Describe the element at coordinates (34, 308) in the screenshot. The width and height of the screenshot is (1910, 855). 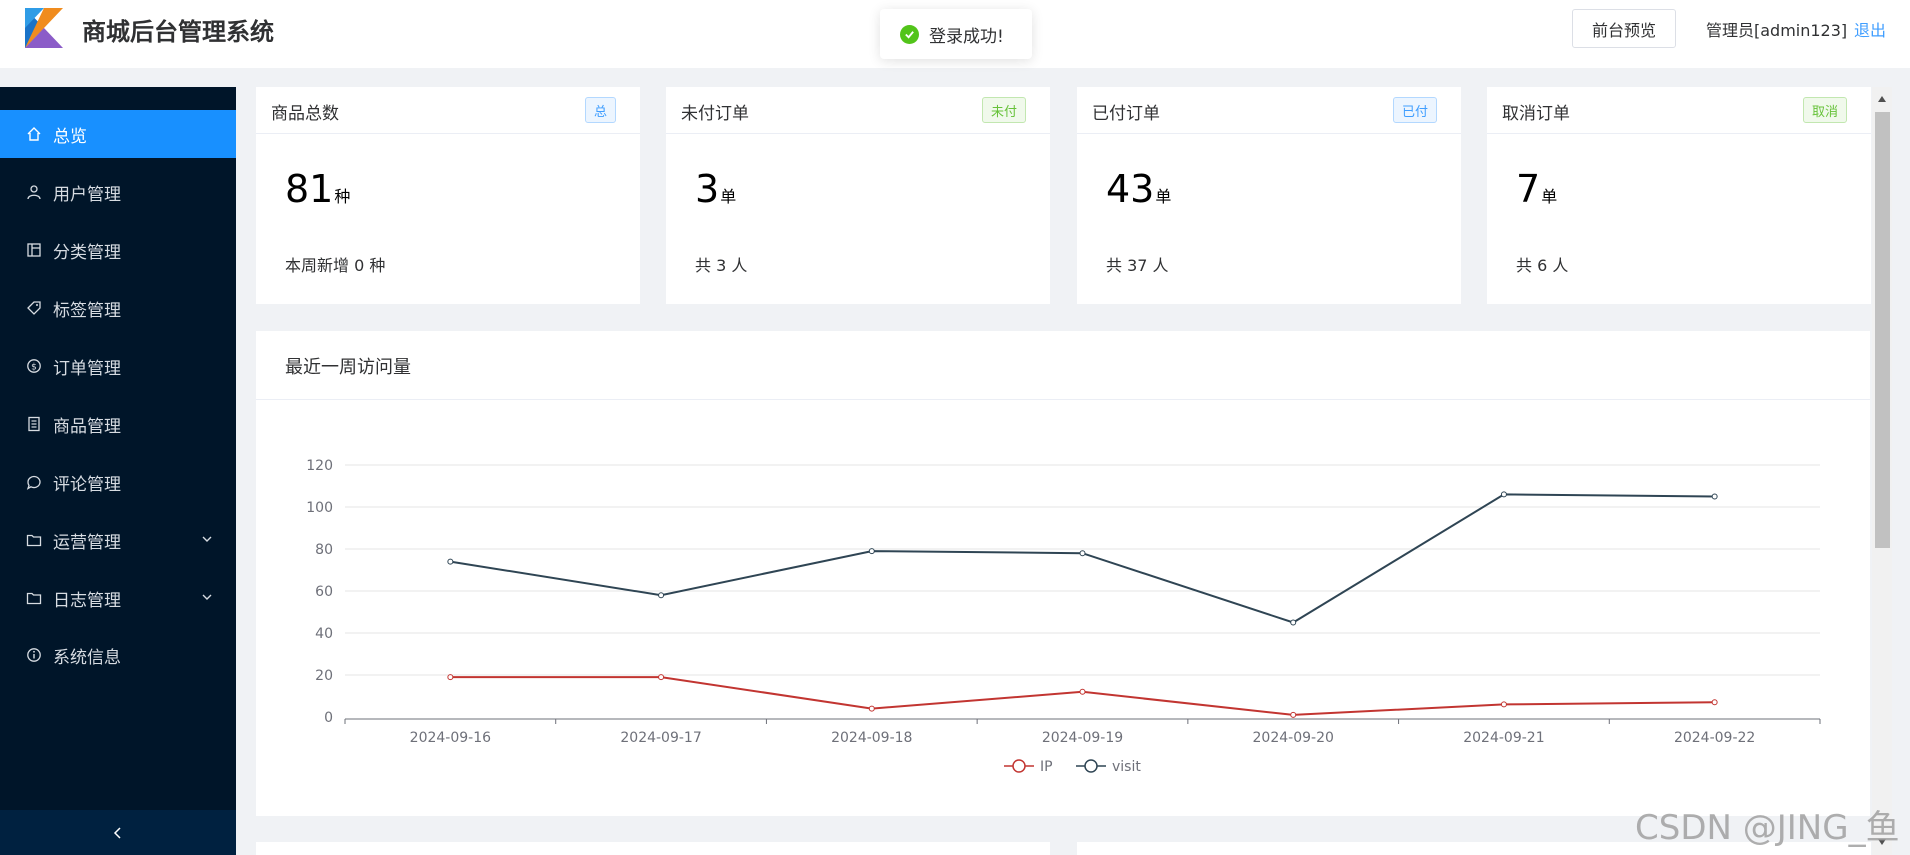
I see `tag-icon` at that location.